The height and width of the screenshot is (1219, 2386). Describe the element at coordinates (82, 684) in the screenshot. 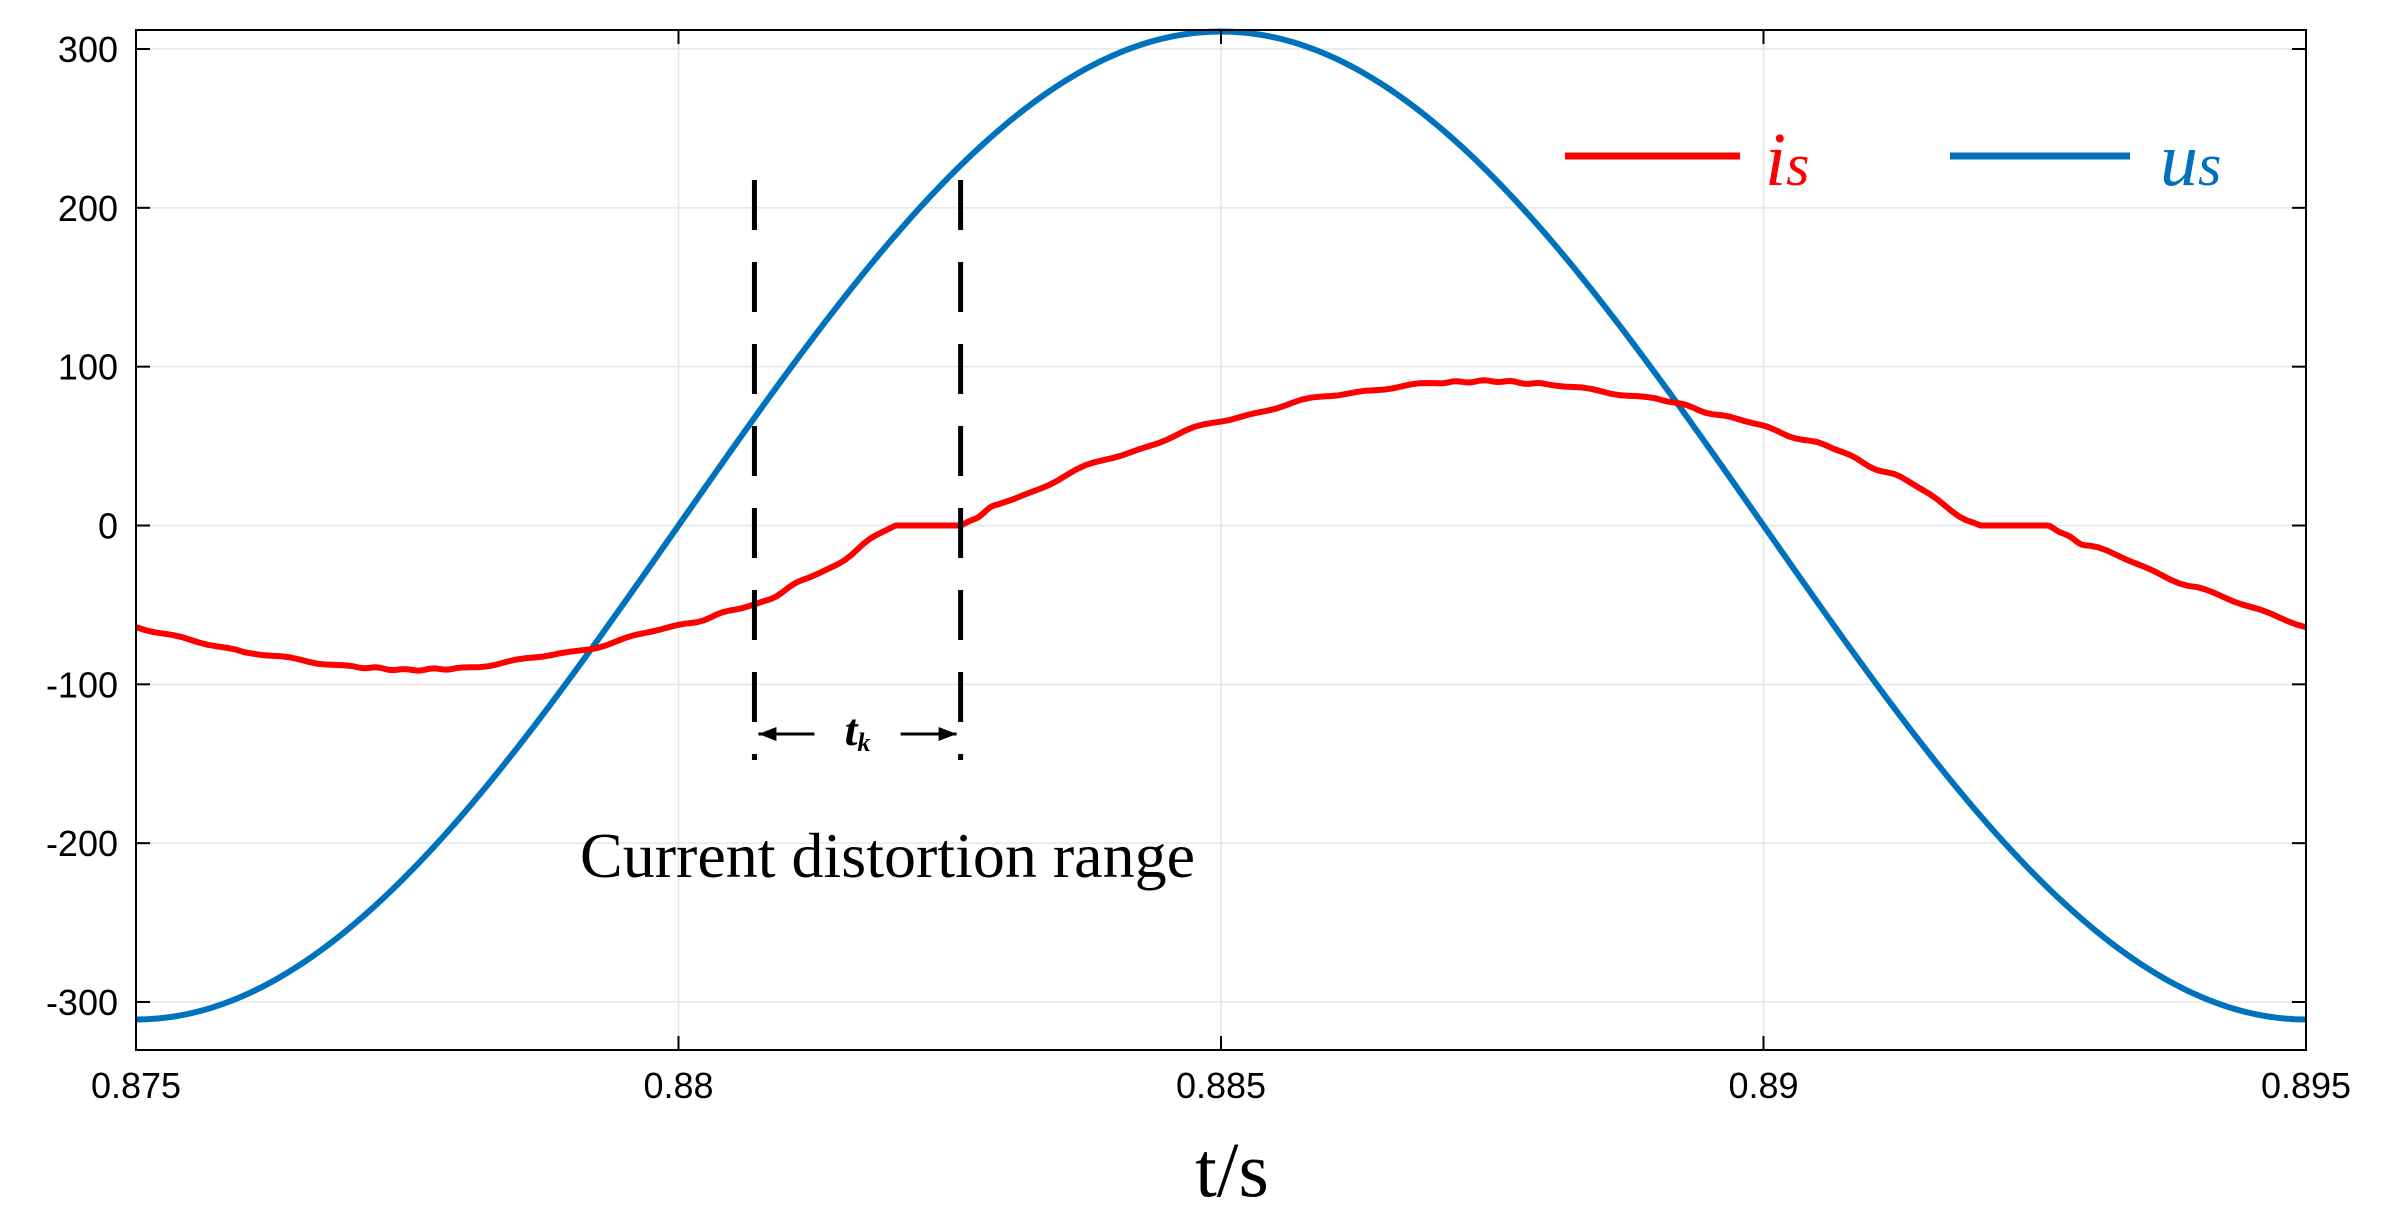

I see `y-tick-label: -100` at that location.